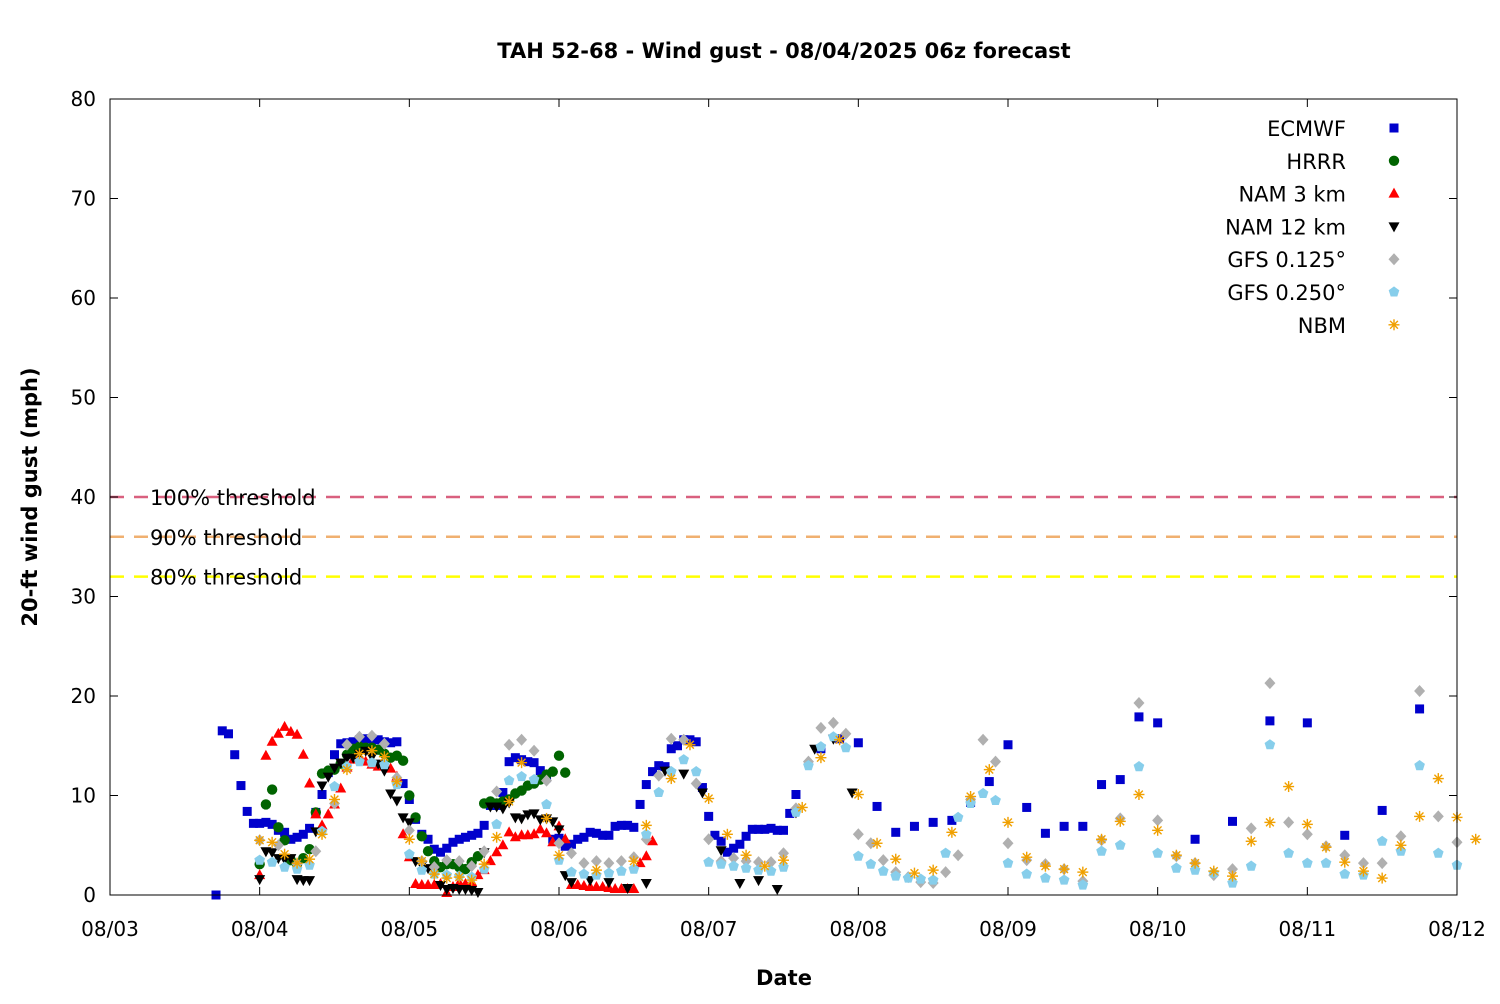 The height and width of the screenshot is (1004, 1500). Describe the element at coordinates (83, 199) in the screenshot. I see `y-tick-label: 70` at that location.